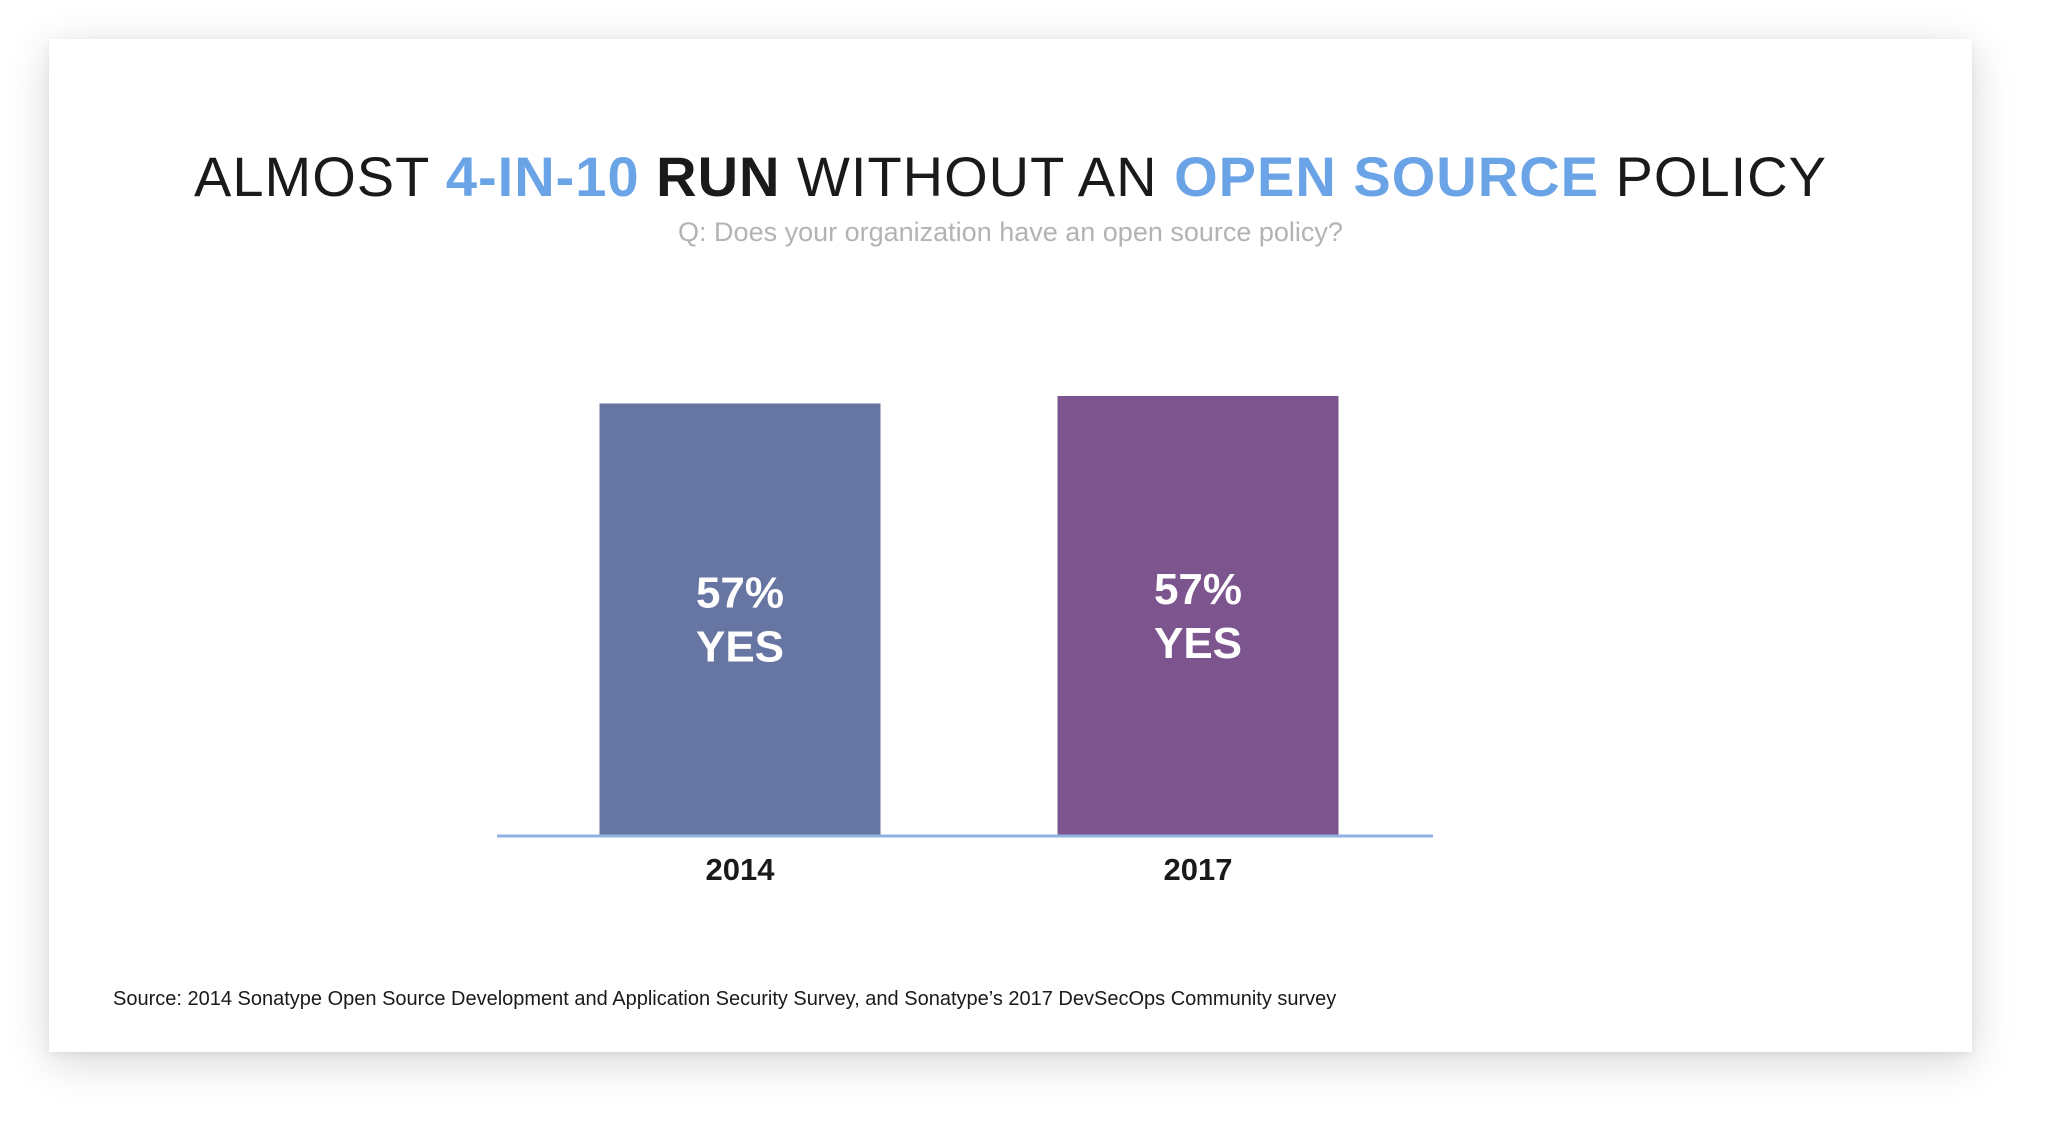 The height and width of the screenshot is (1134, 2068). I want to click on x-tick-label-2014: 2014, so click(741, 869).